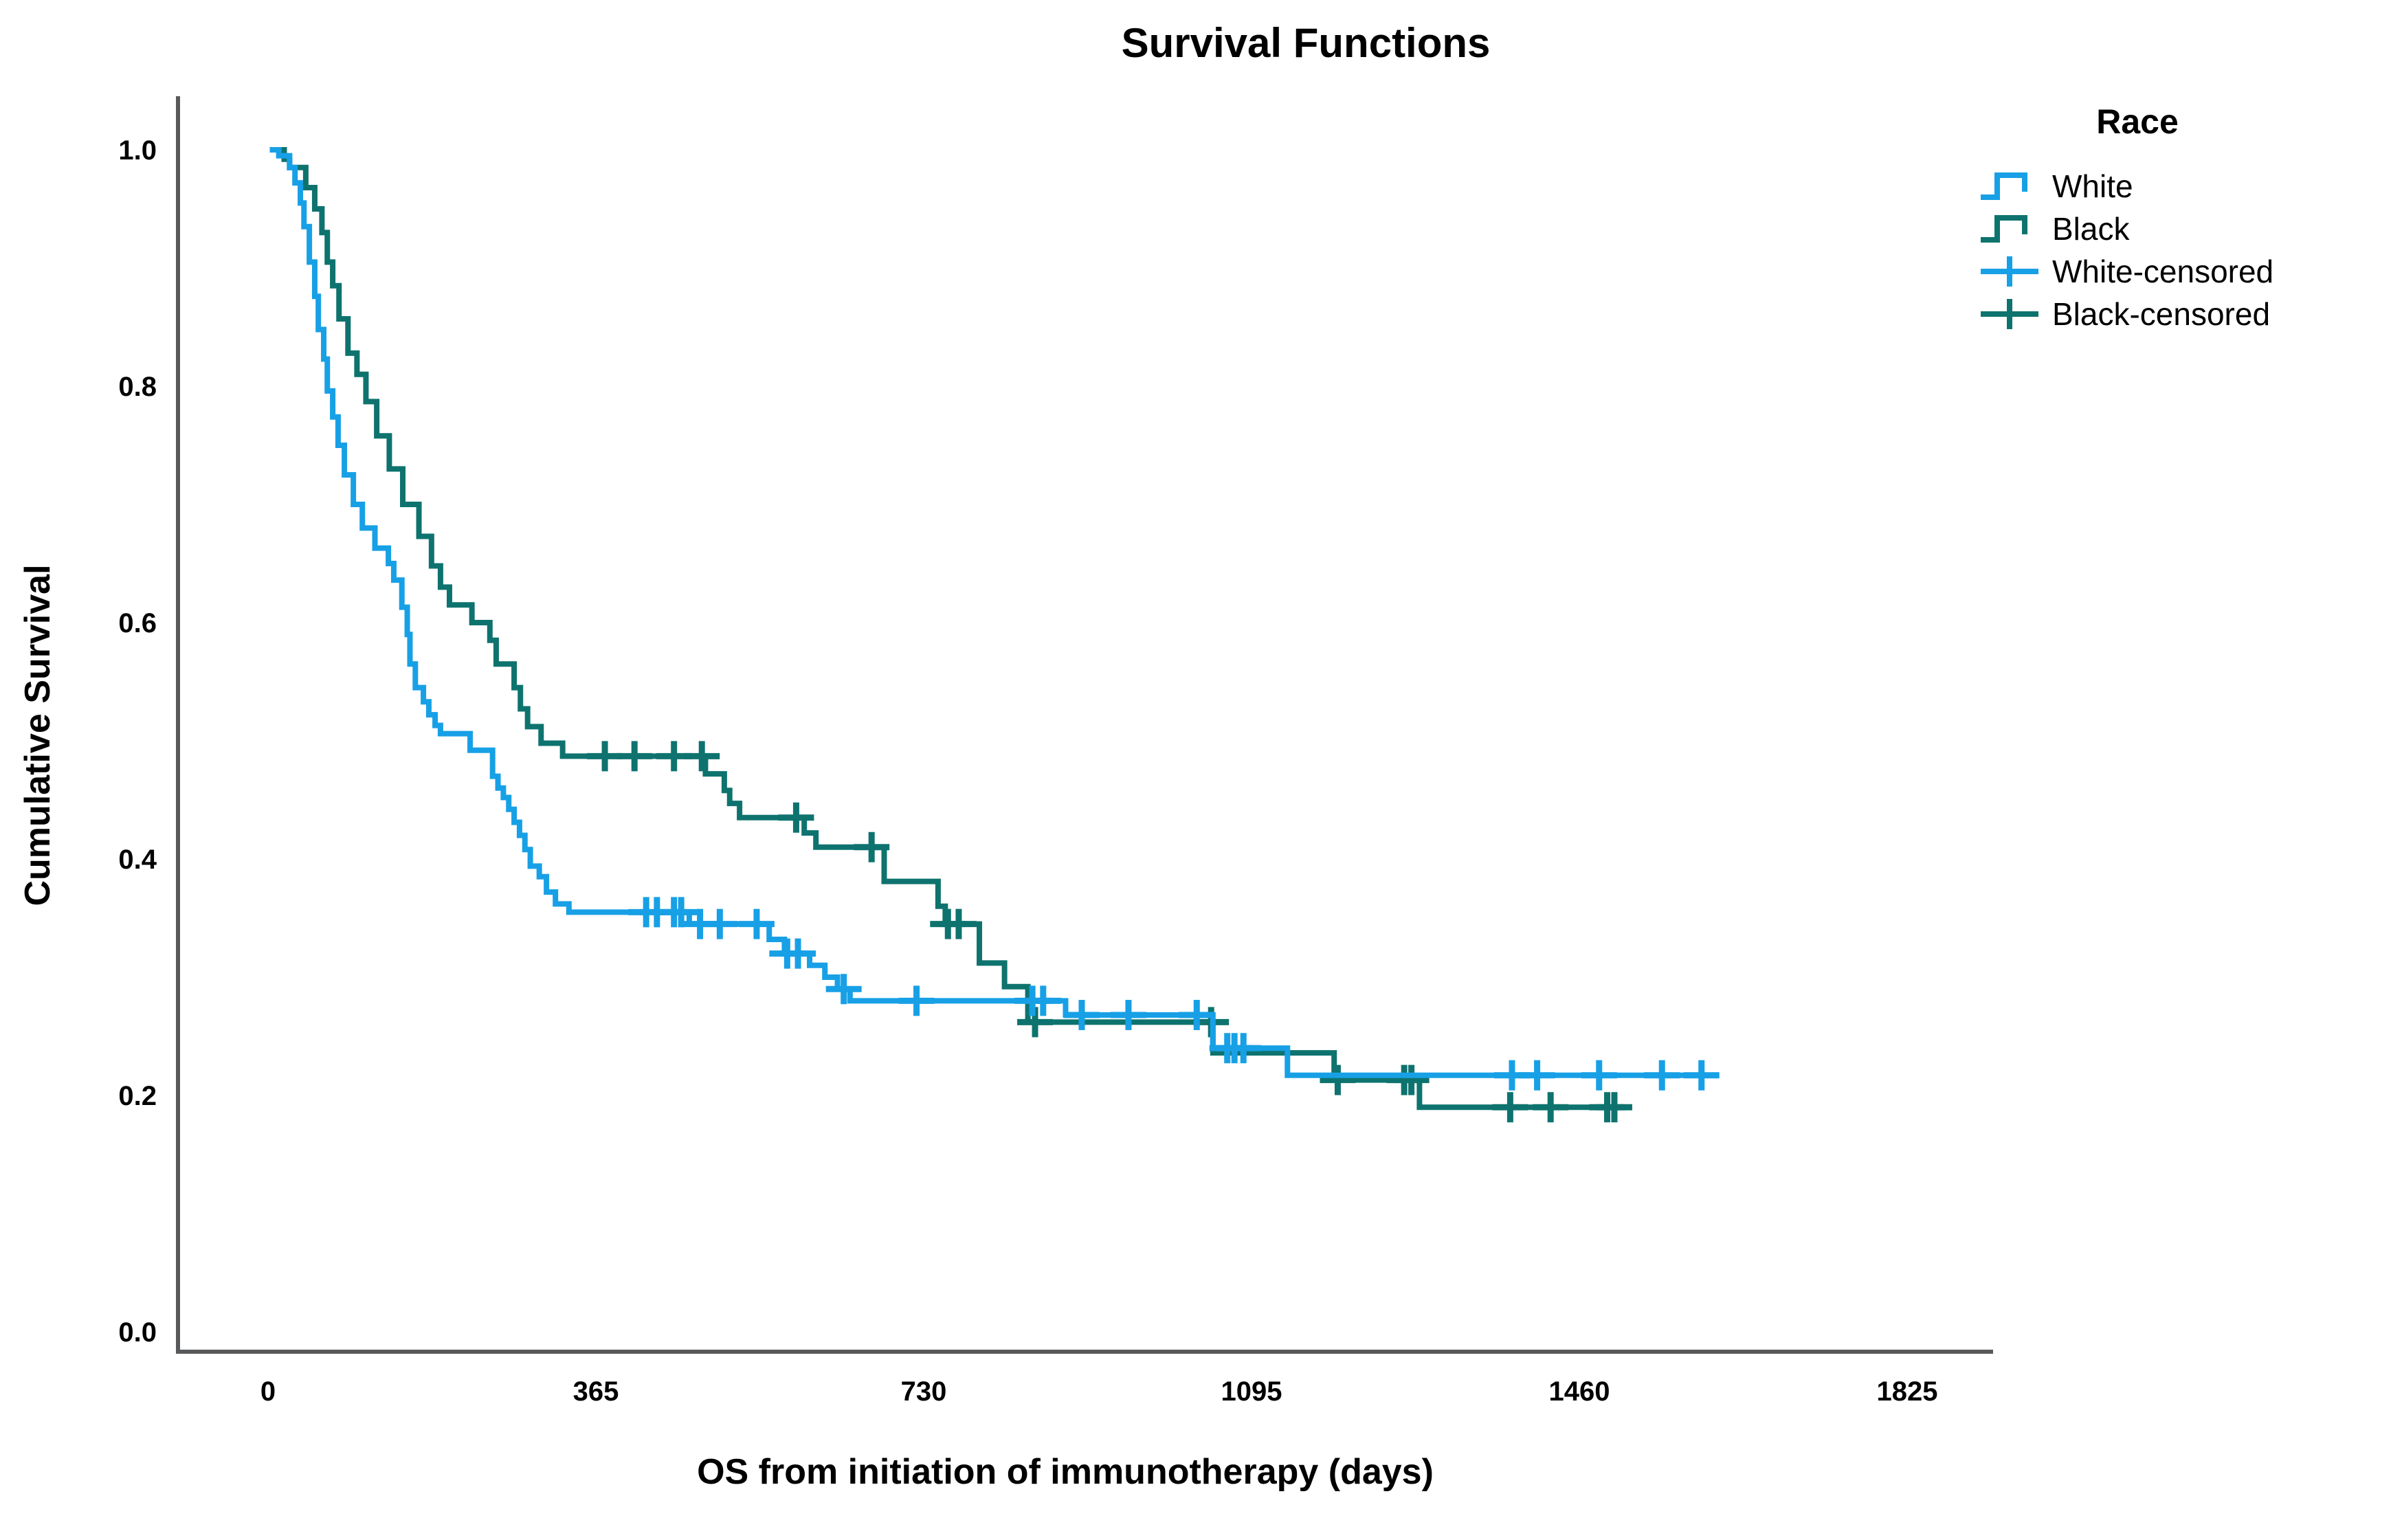 The image size is (2402, 1540). What do you see at coordinates (1251, 1391) in the screenshot?
I see `x-tick-label: 1095` at bounding box center [1251, 1391].